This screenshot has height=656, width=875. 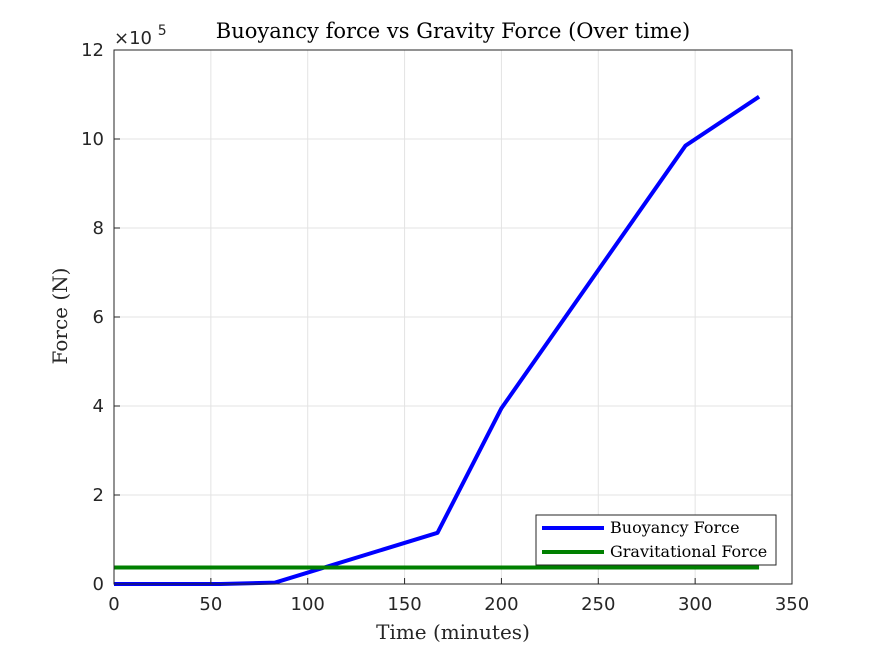 I want to click on y-tick-label: 8, so click(x=98, y=228).